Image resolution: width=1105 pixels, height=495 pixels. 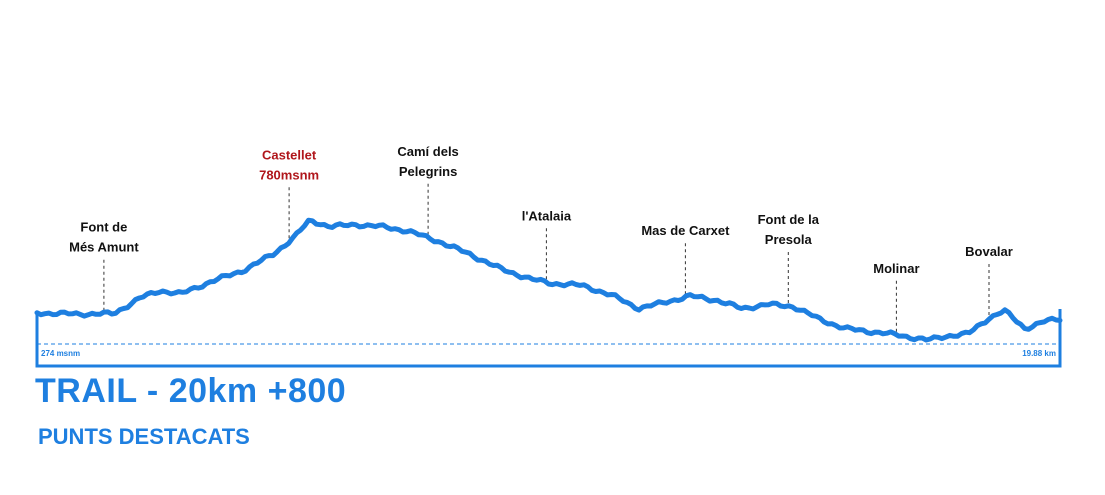 What do you see at coordinates (789, 219) in the screenshot?
I see `poi-label: Font de la` at bounding box center [789, 219].